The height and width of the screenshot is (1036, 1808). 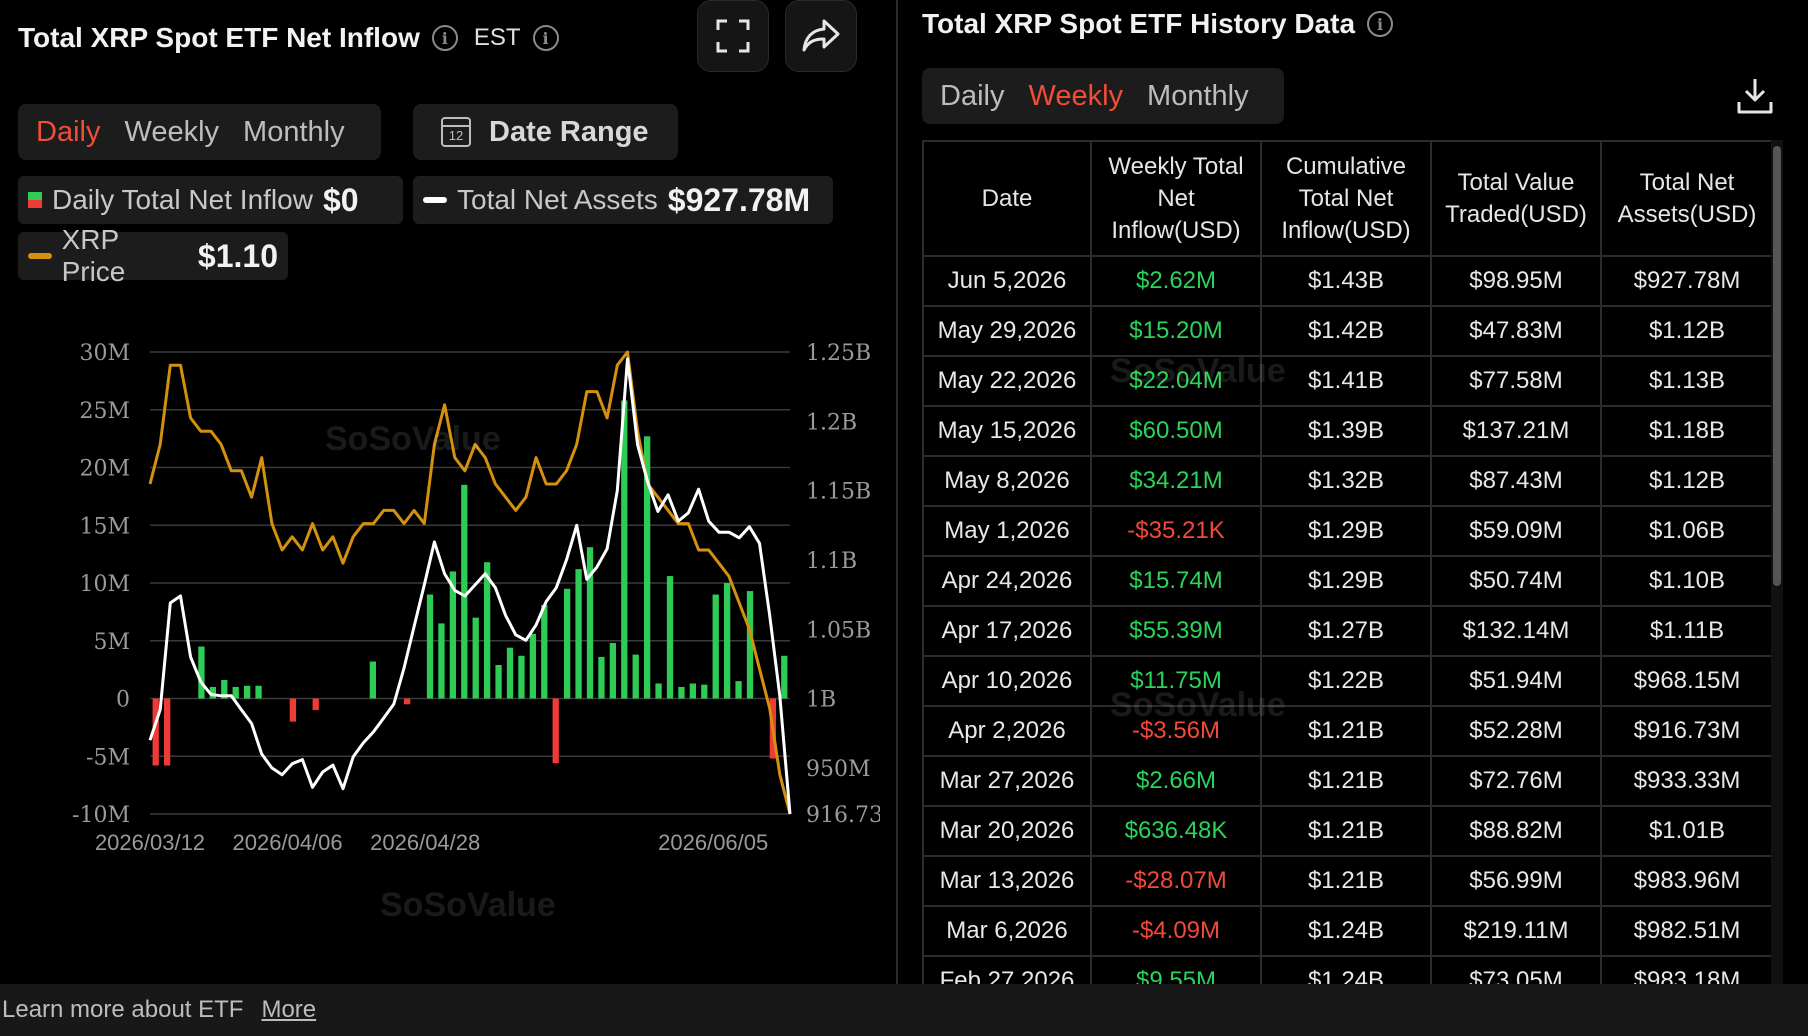 I want to click on cell-date: May 8,2026, so click(x=1007, y=481).